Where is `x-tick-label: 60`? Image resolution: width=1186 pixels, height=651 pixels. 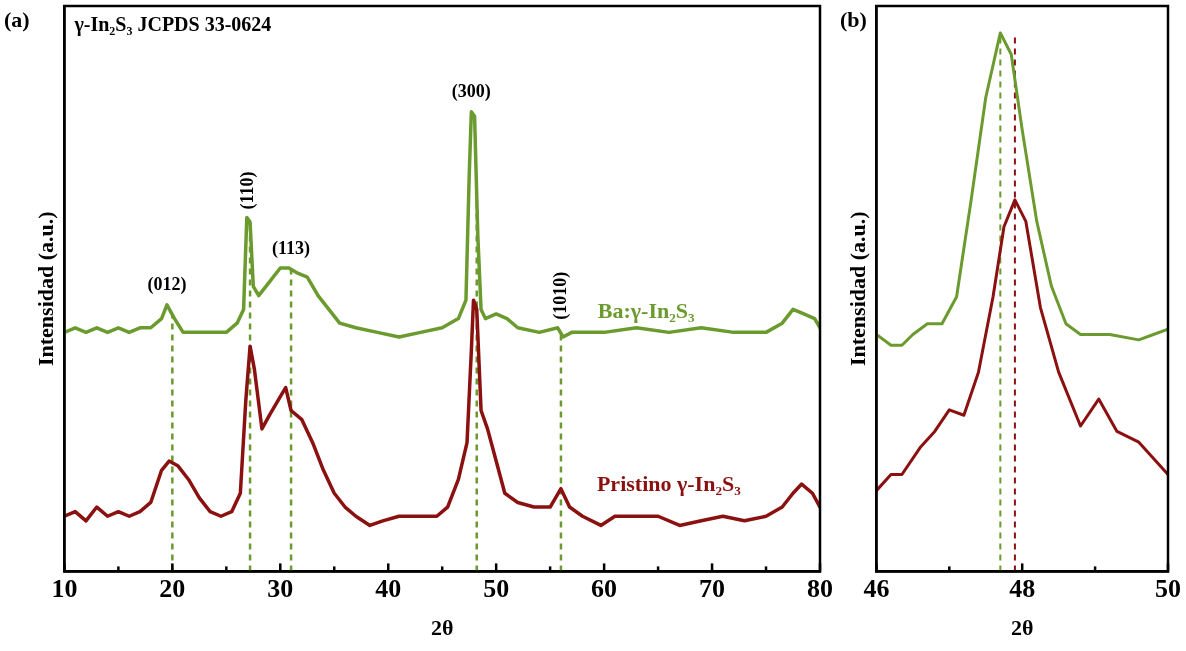 x-tick-label: 60 is located at coordinates (604, 588).